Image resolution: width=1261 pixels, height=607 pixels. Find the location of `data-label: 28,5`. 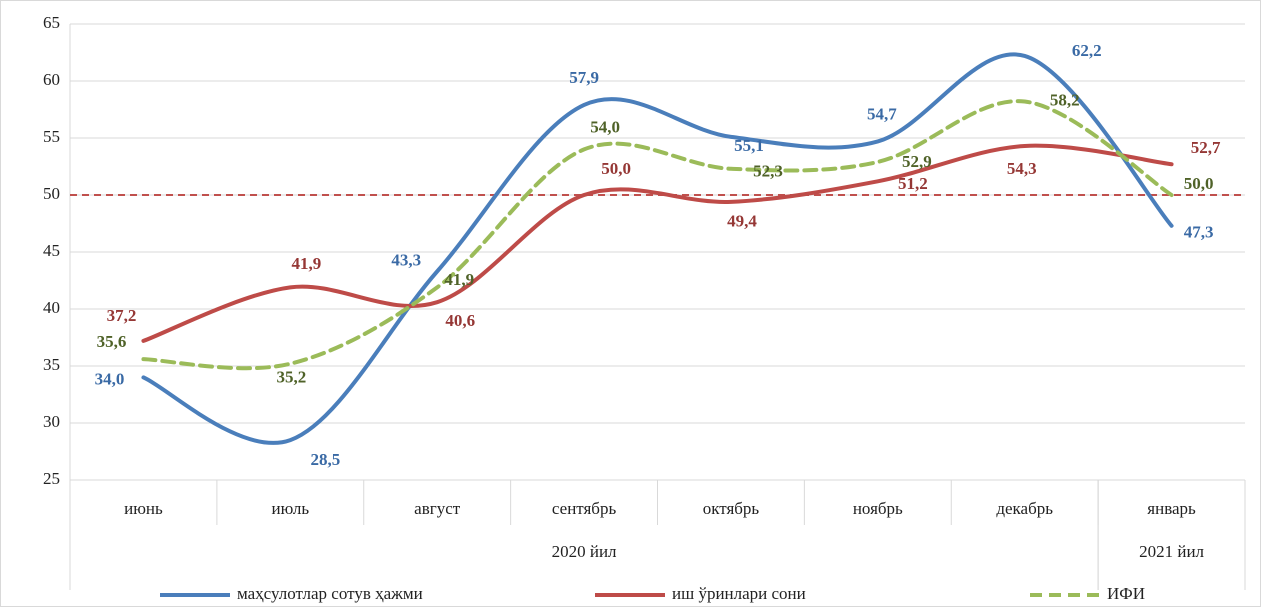

data-label: 28,5 is located at coordinates (325, 459).